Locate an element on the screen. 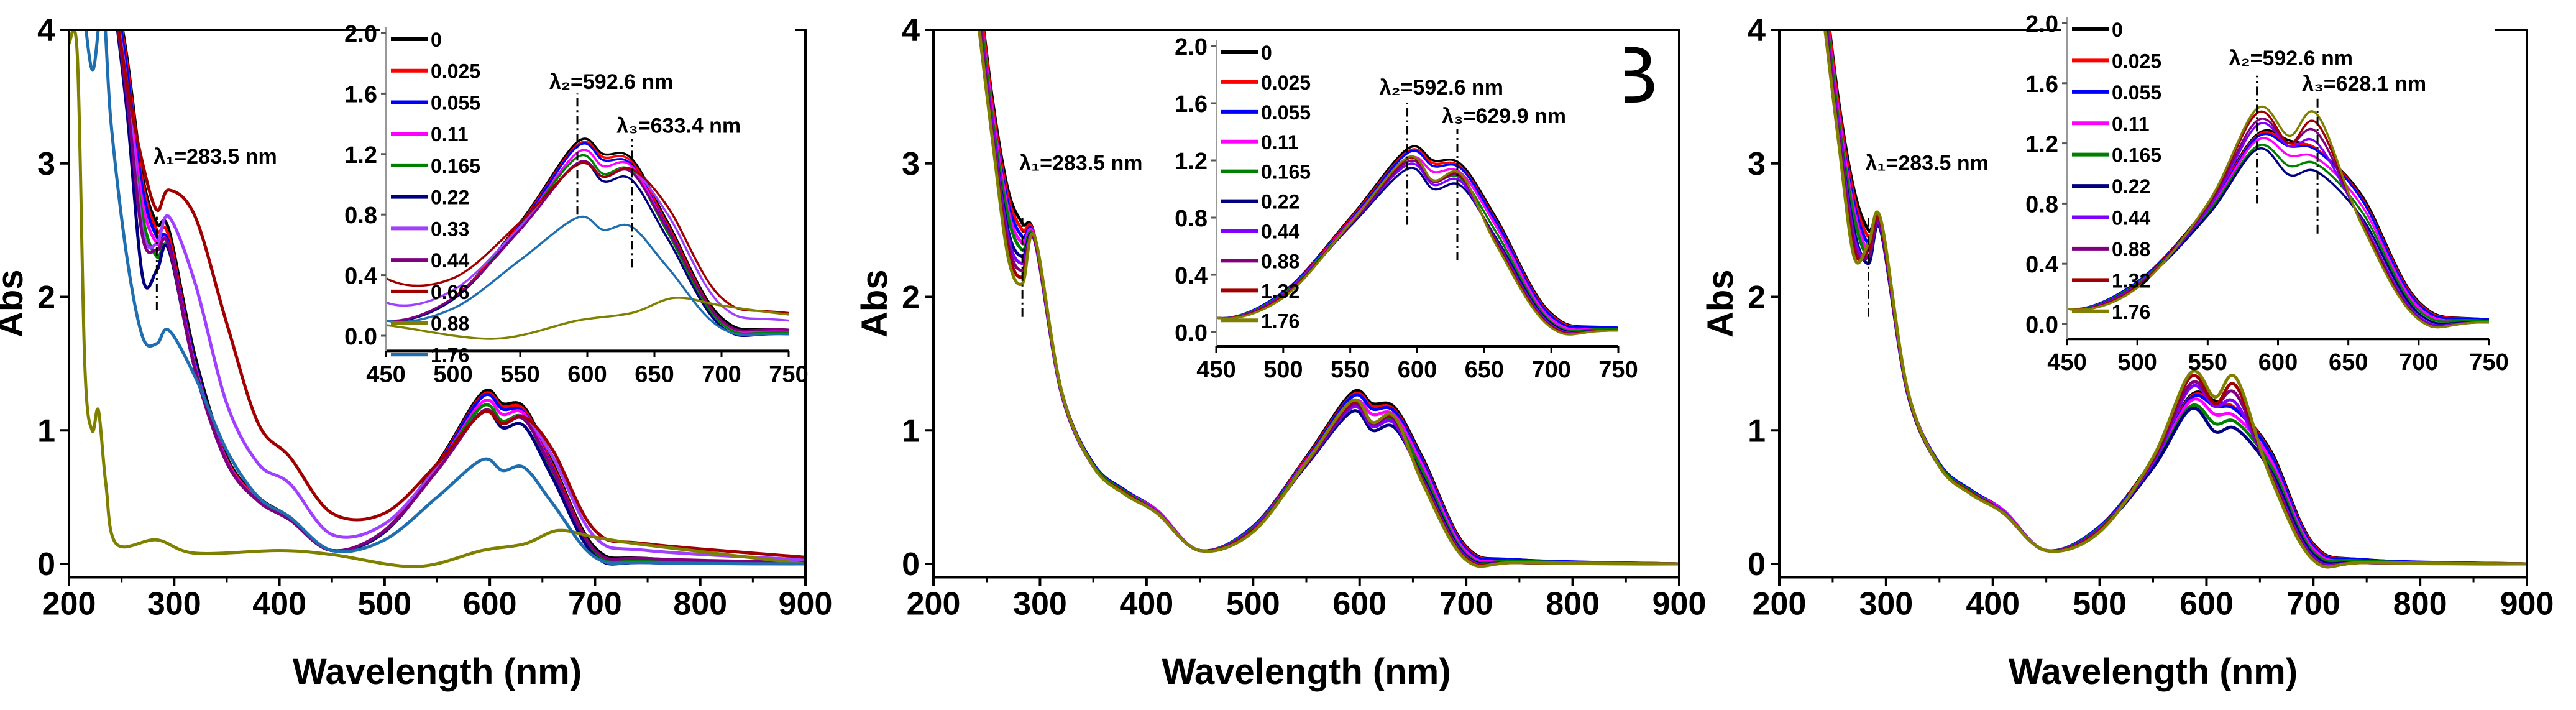 This screenshot has height=710, width=2576. legend: 0 0.025 0.055 0.11 0.165 0.22 0.44 0.88 1.32 1.76 is located at coordinates (1266, 187).